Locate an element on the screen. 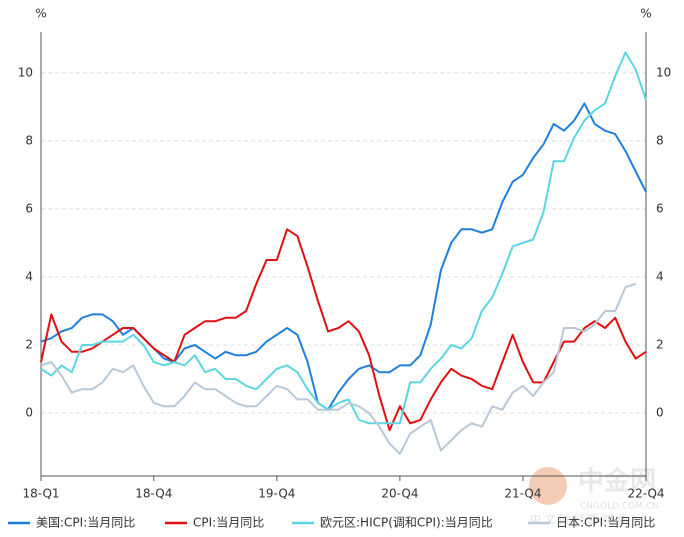 The image size is (684, 537). watermark: 中金网 CNGOLD.COM.CN 中 文 财 经 新 媒 体 is located at coordinates (594, 496).